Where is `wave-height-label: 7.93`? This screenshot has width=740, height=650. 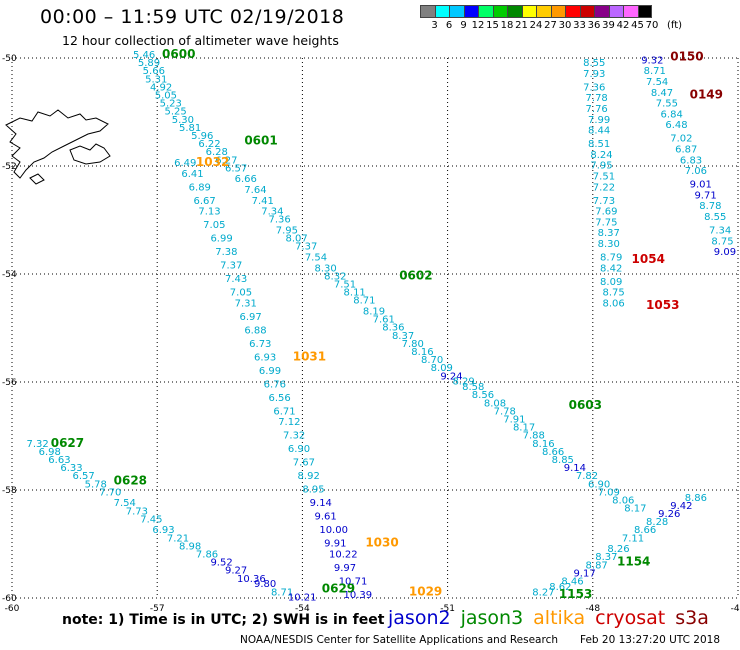 wave-height-label: 7.93 is located at coordinates (594, 74).